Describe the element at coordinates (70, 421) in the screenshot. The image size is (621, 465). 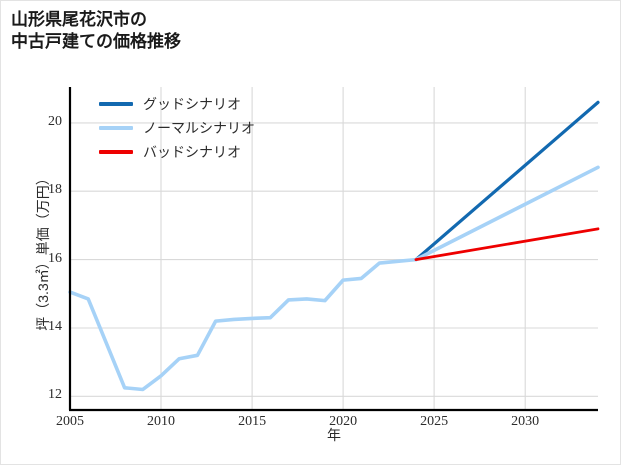
I see `x-tick-label: 2005` at that location.